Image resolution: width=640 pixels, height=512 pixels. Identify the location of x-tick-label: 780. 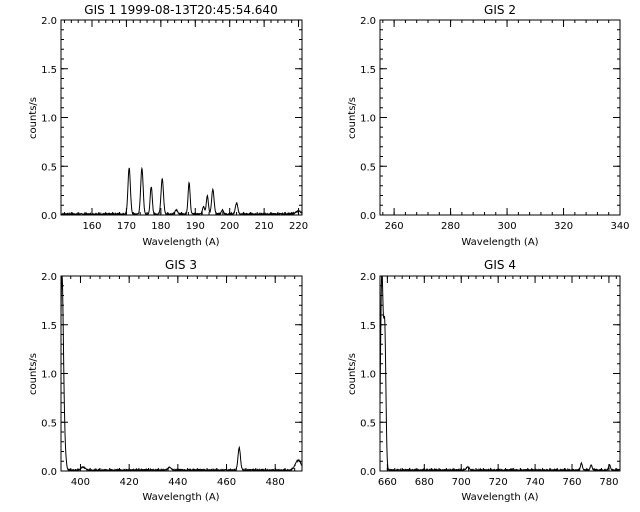
(608, 482).